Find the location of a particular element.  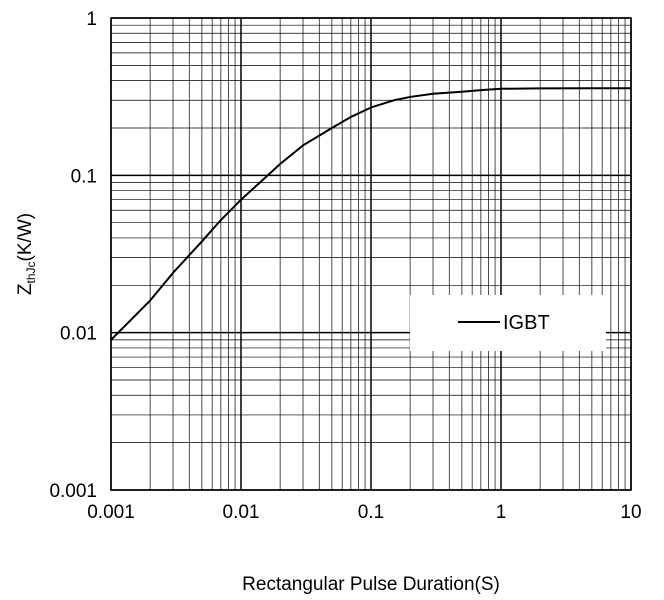

x-tick-label: 10 is located at coordinates (630, 512).